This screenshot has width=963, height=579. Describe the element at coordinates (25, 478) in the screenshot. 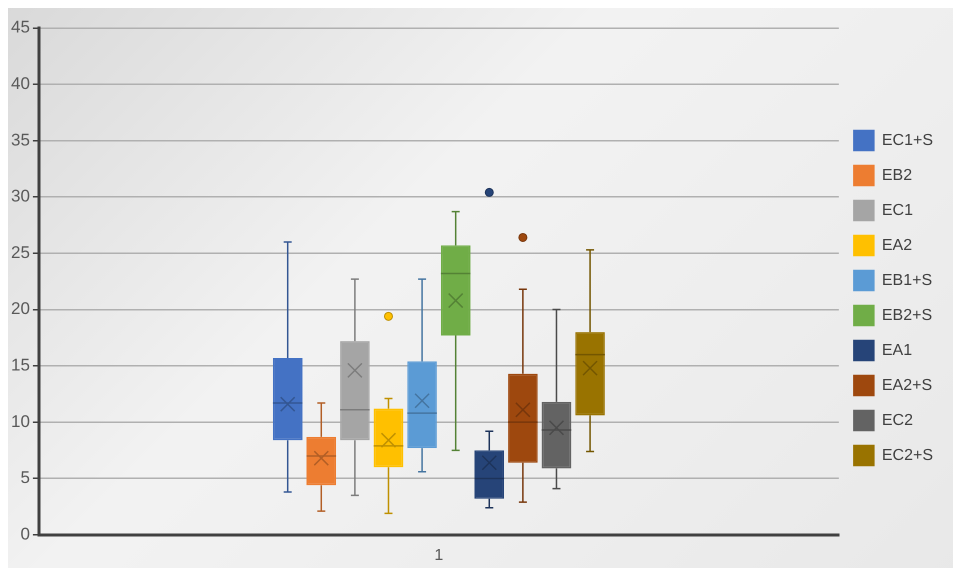

I see `y-tick-label: 5` at that location.